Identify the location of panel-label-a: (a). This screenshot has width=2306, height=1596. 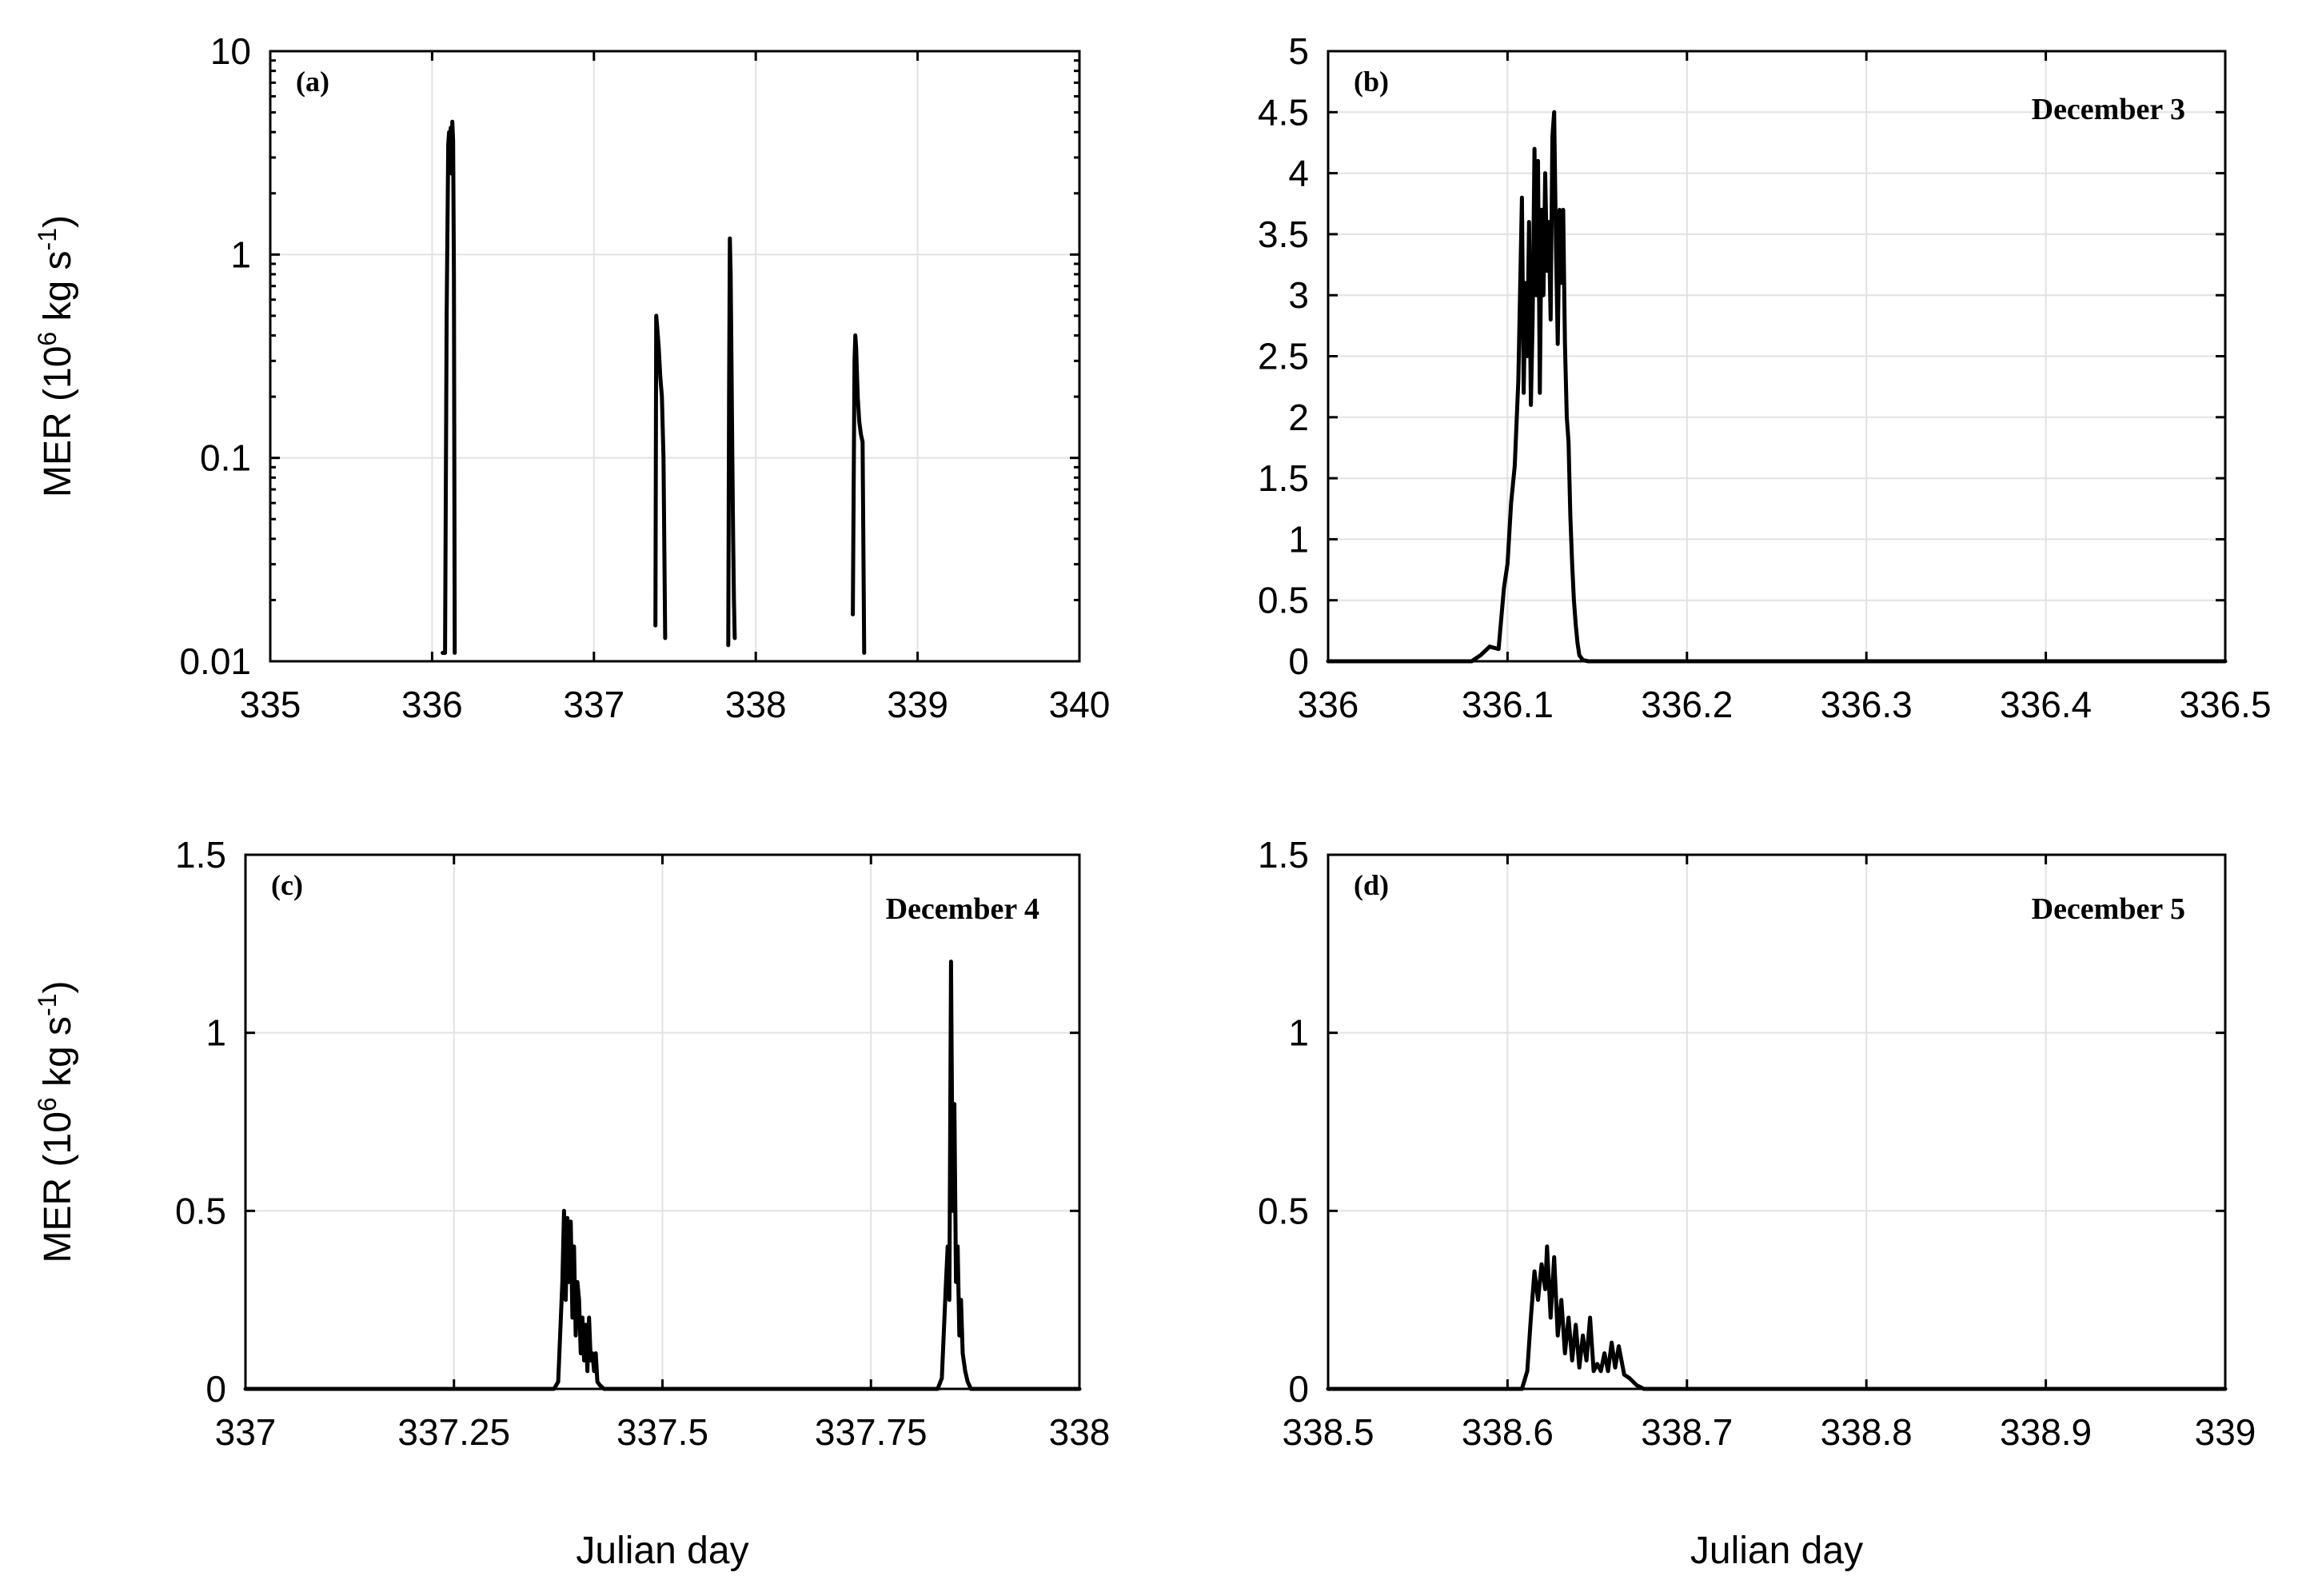
(312, 82).